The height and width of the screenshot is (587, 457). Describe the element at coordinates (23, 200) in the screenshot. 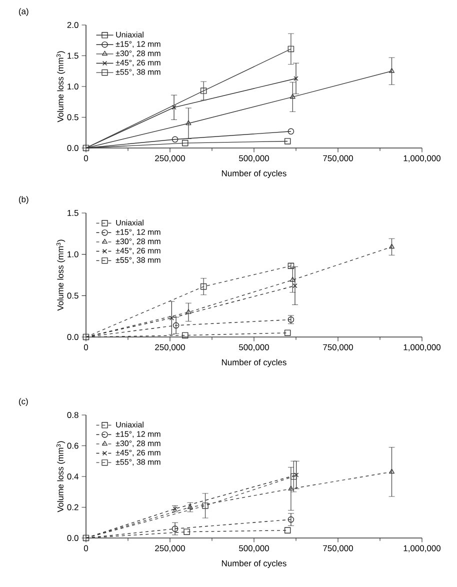

I see `chart-title: (b)` at that location.